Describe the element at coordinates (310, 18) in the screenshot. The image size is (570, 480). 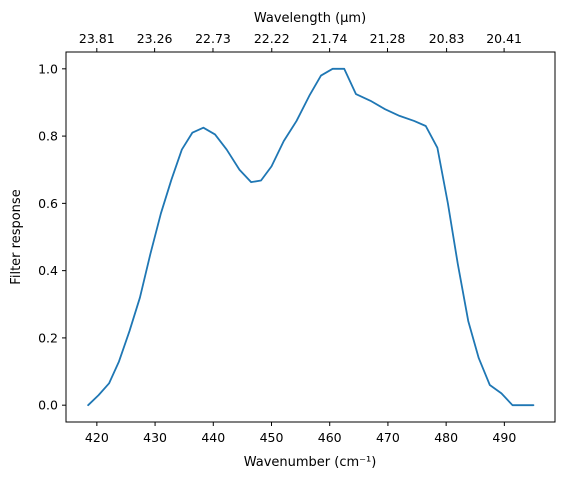
I see `top-axis-title: Wavelength (μm)` at that location.